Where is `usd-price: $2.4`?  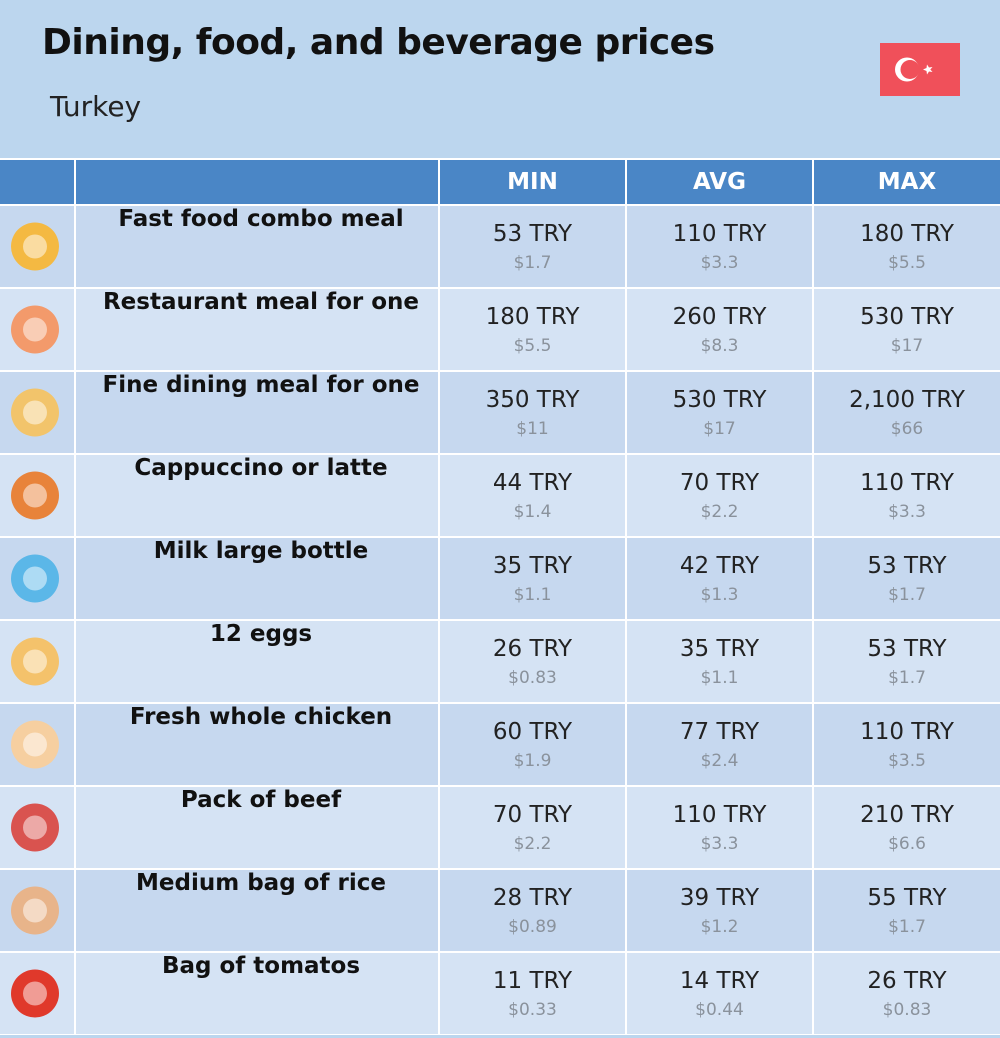 usd-price: $2.4 is located at coordinates (719, 760).